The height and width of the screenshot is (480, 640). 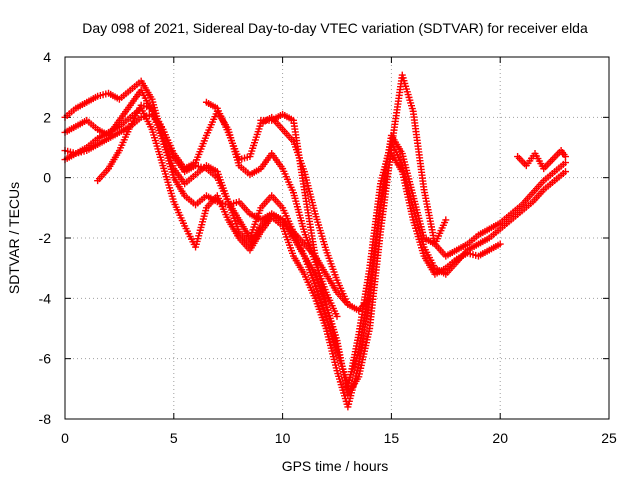 I want to click on data-series, so click(x=277, y=203).